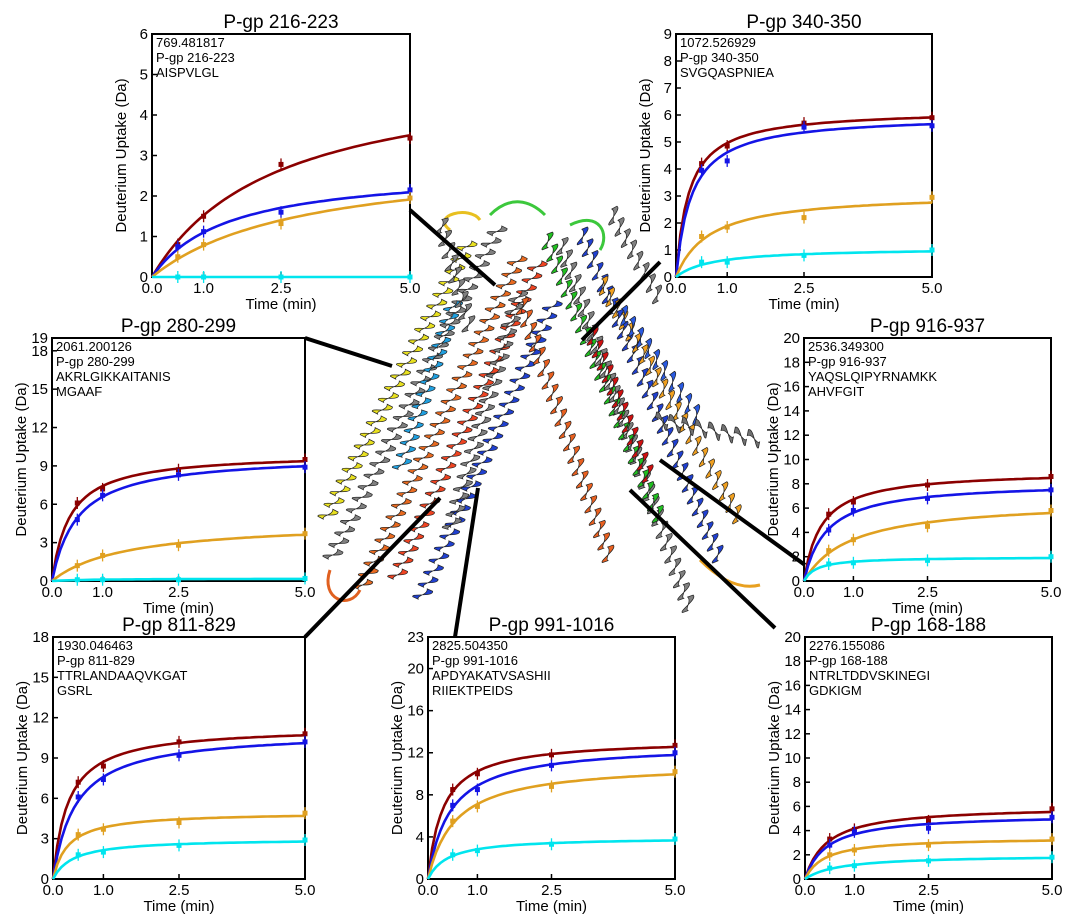 The height and width of the screenshot is (921, 1065). Describe the element at coordinates (96, 660) in the screenshot. I see `annotation-line: P-gp 811-829` at that location.